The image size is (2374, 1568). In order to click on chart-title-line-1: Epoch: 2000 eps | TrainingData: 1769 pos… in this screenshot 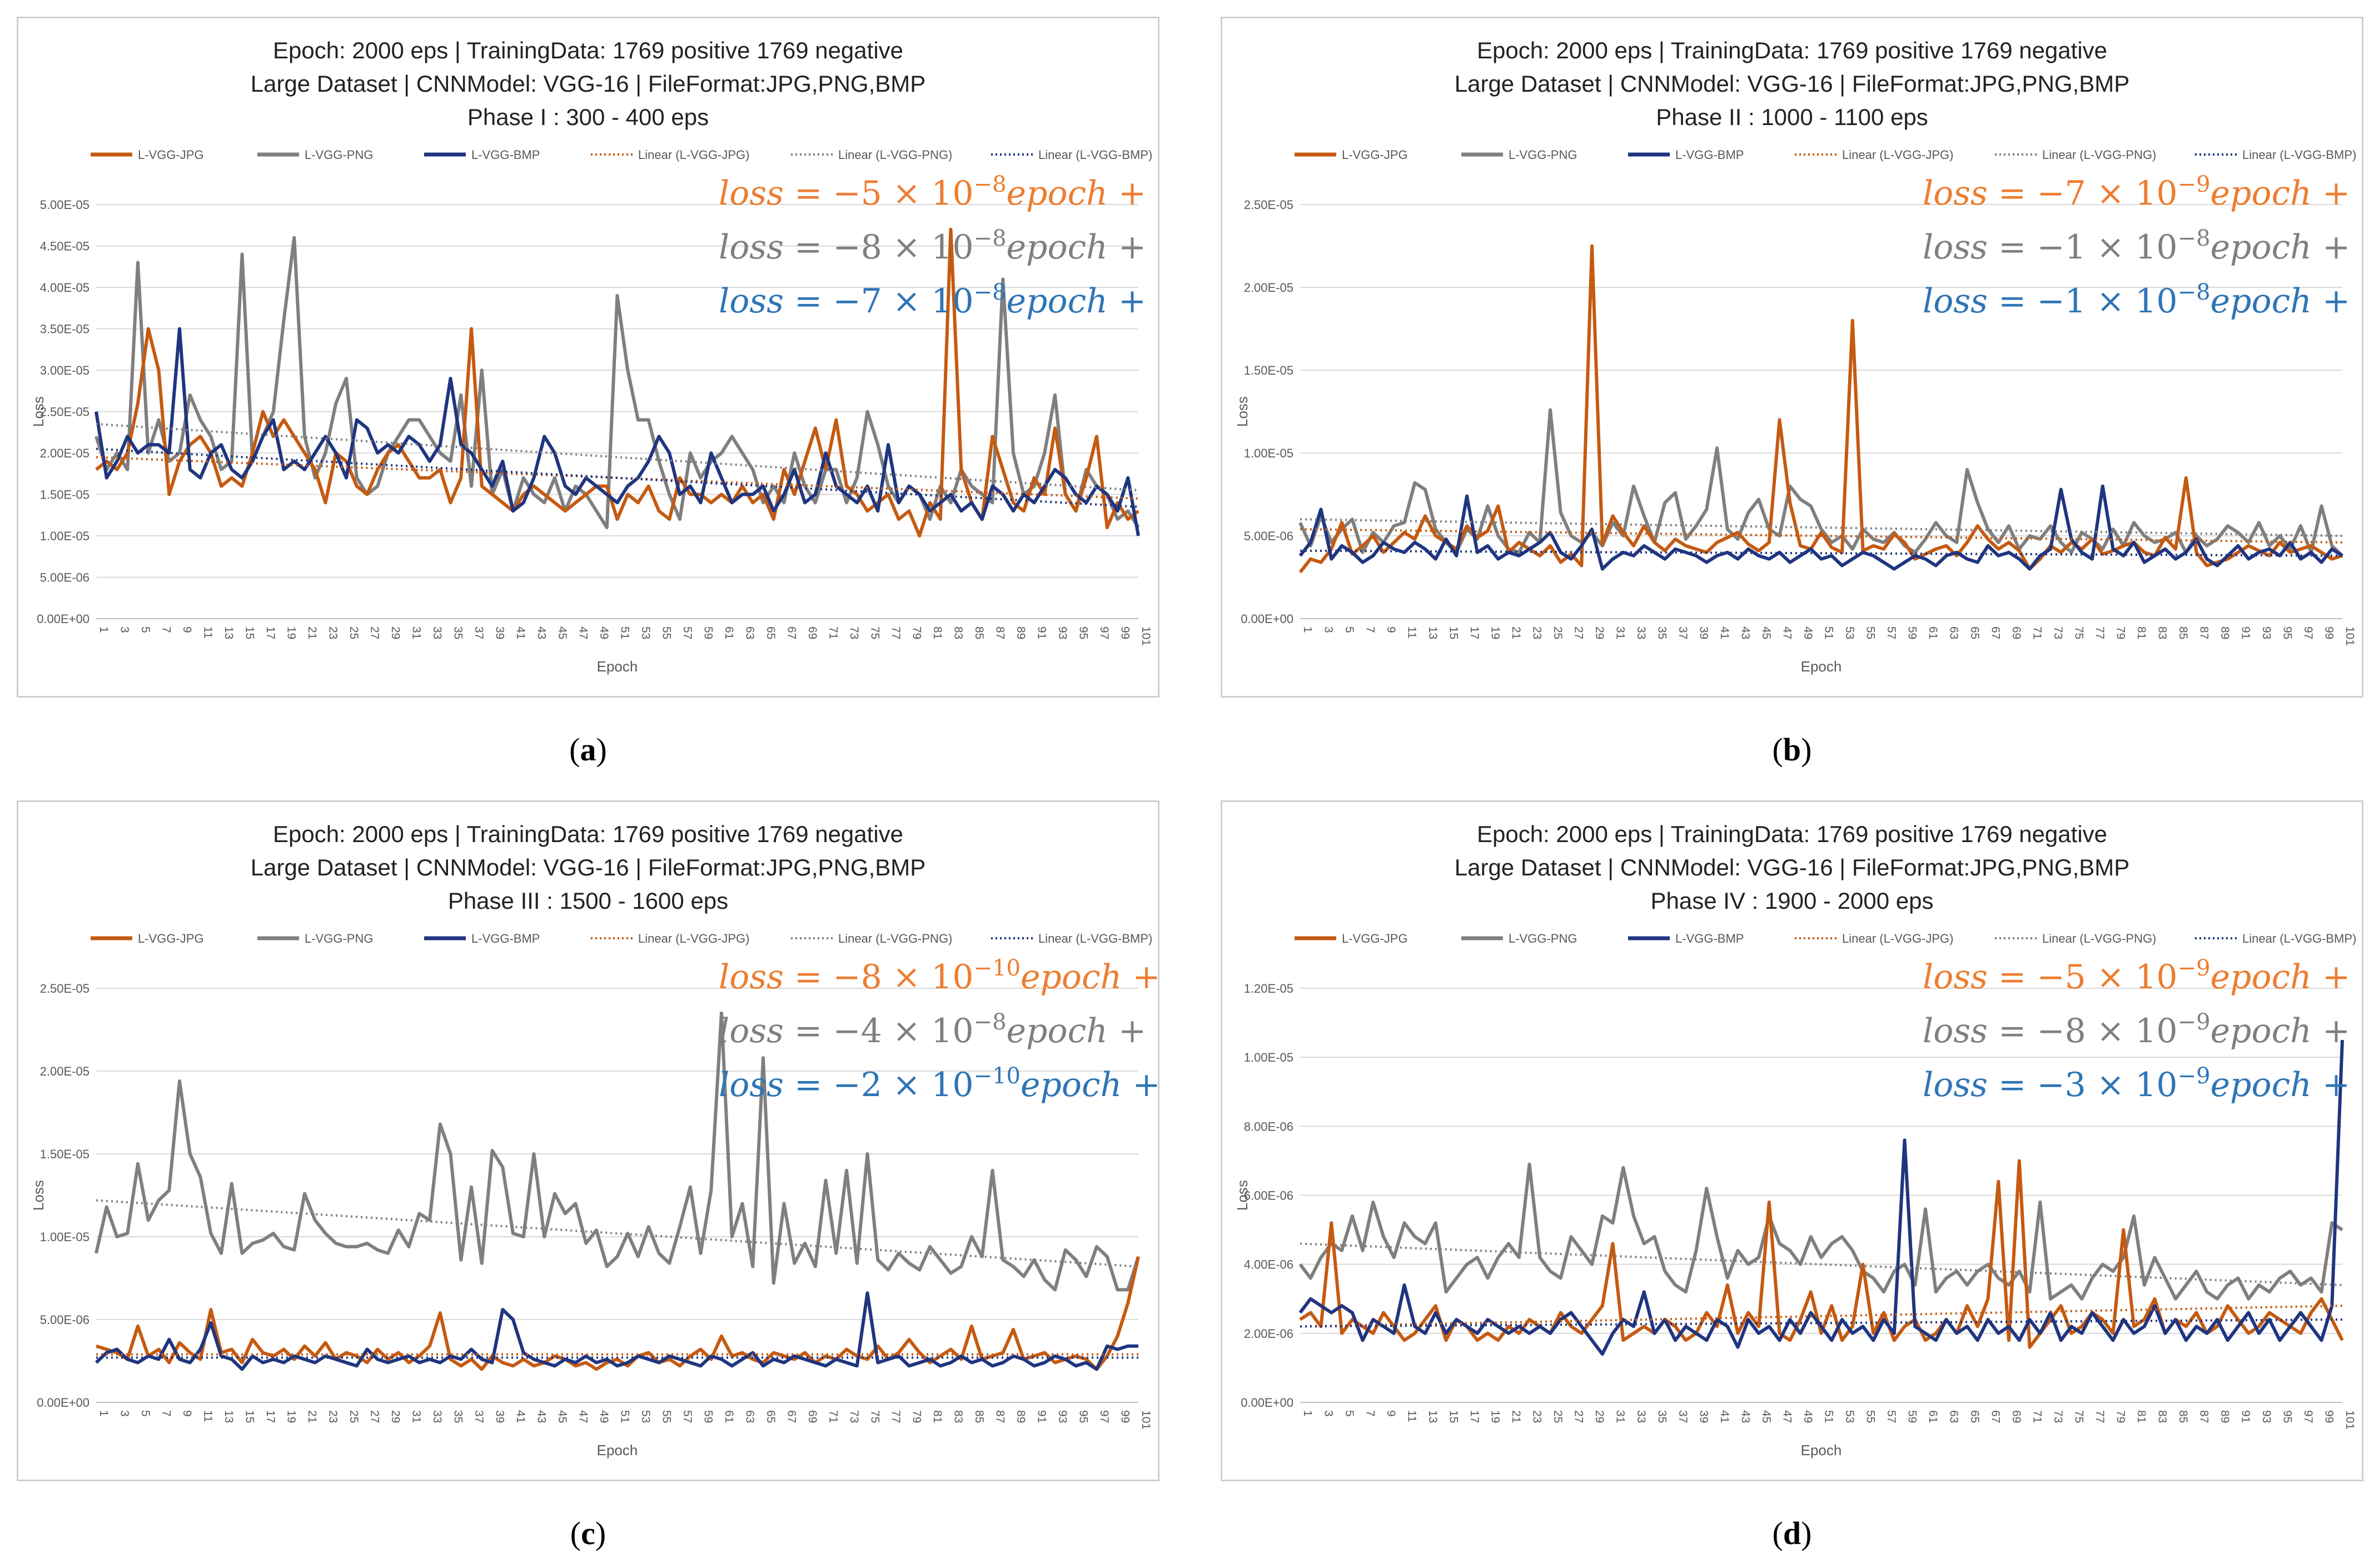, I will do `click(1792, 834)`.